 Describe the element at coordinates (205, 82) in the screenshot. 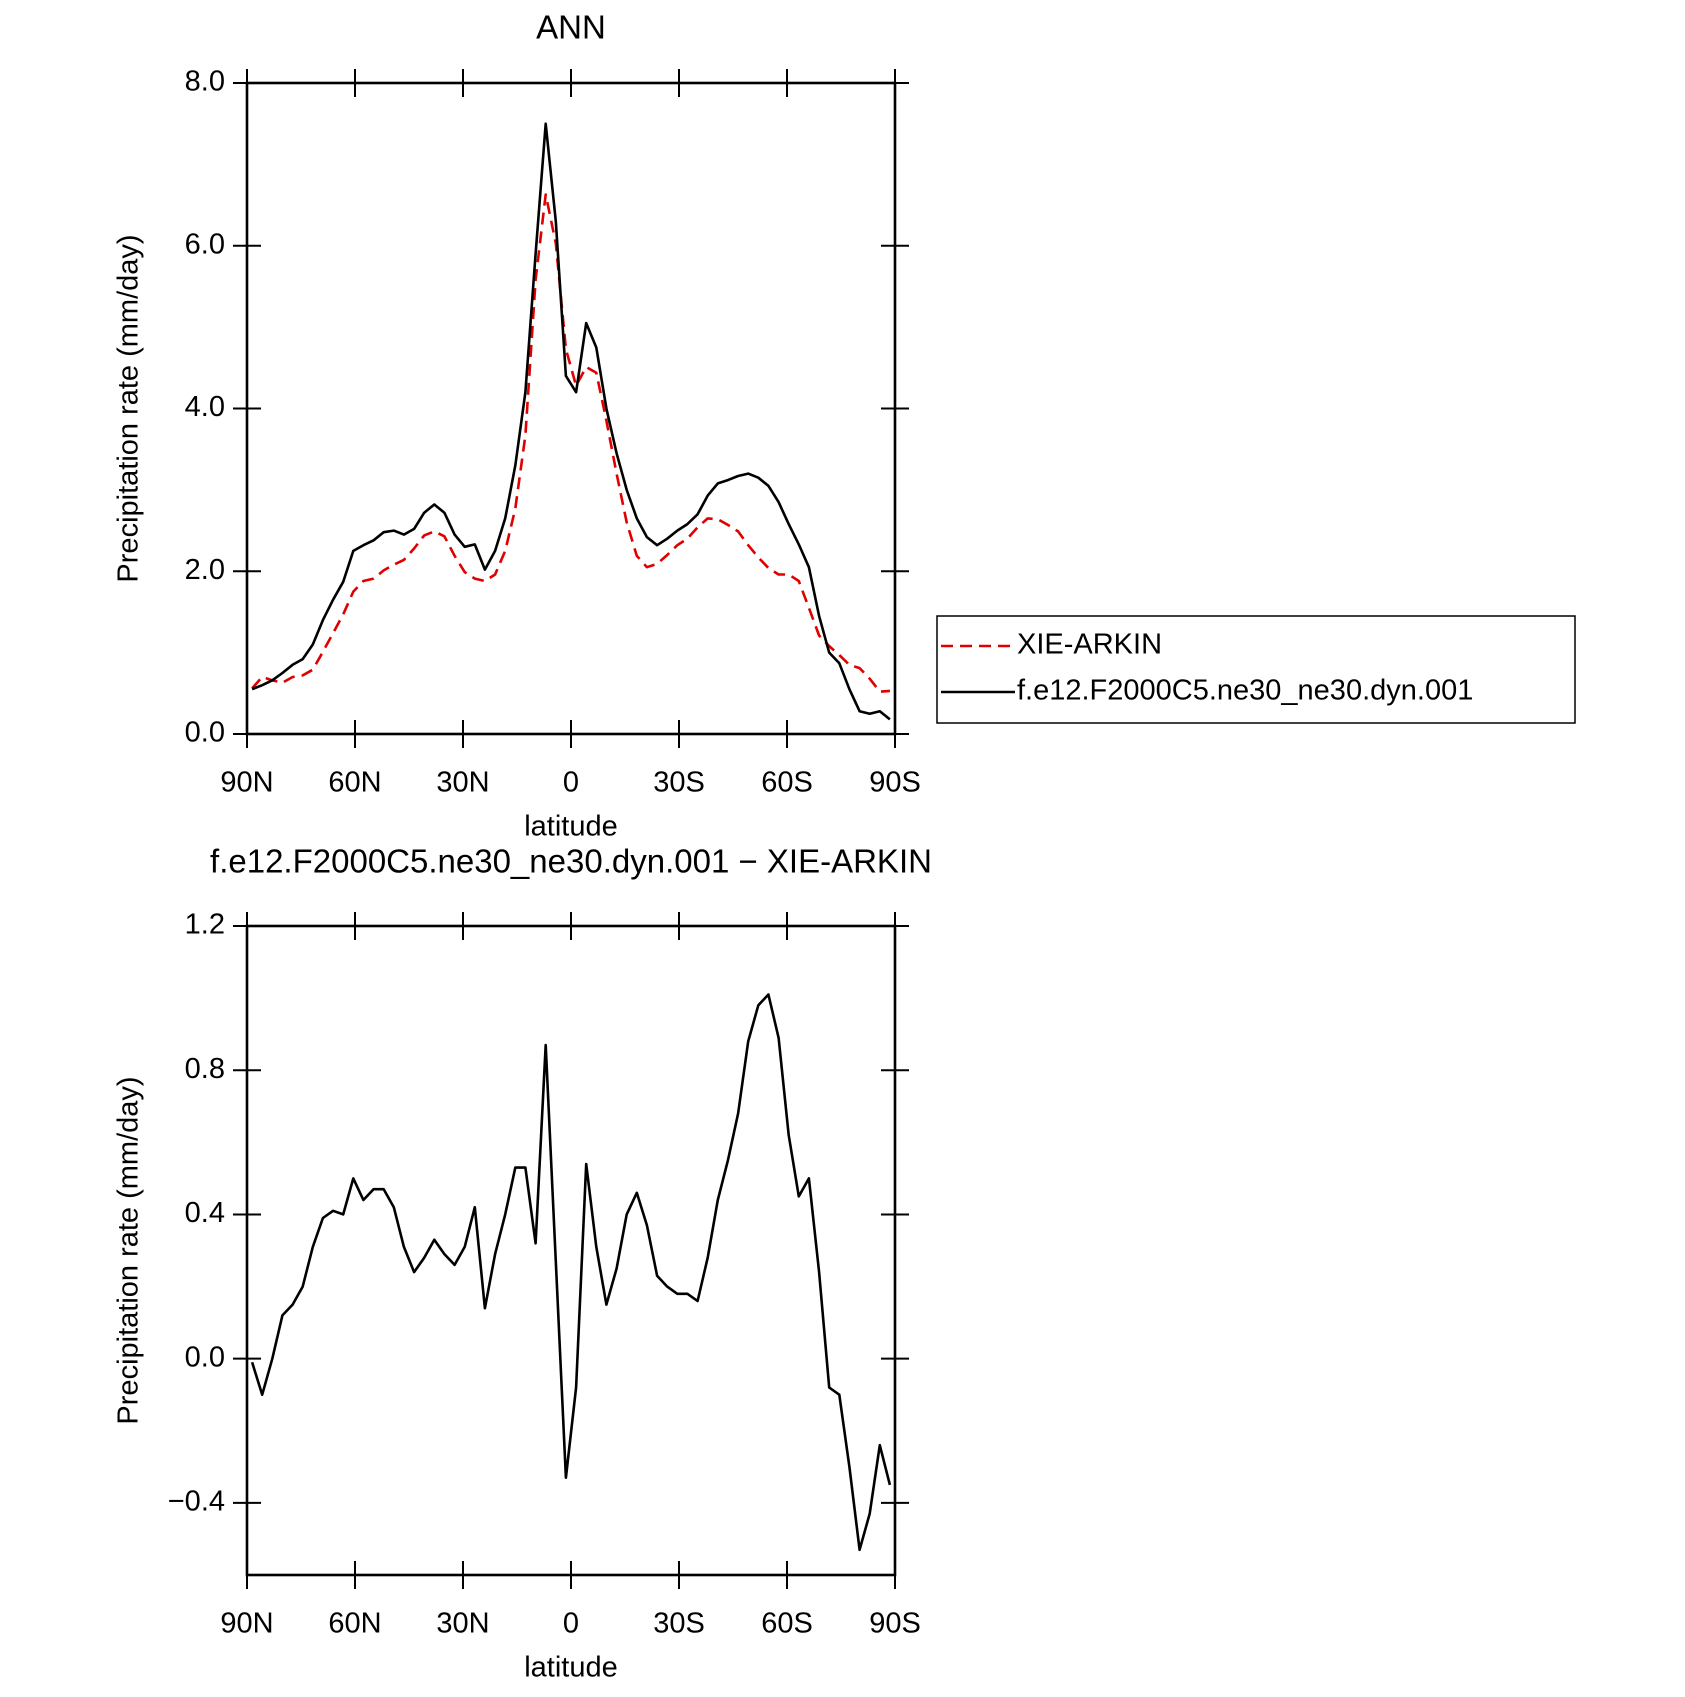

I see `y-tick-label: 8.0` at that location.